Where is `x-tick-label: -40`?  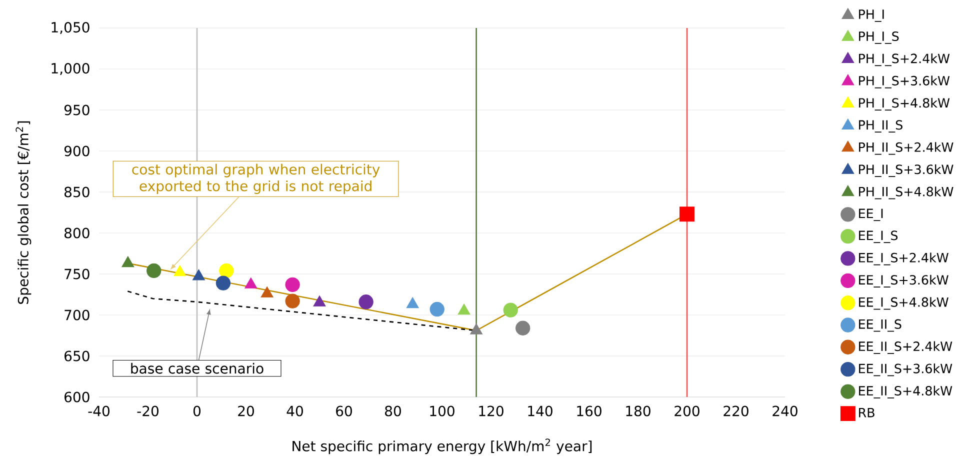
x-tick-label: -40 is located at coordinates (99, 411).